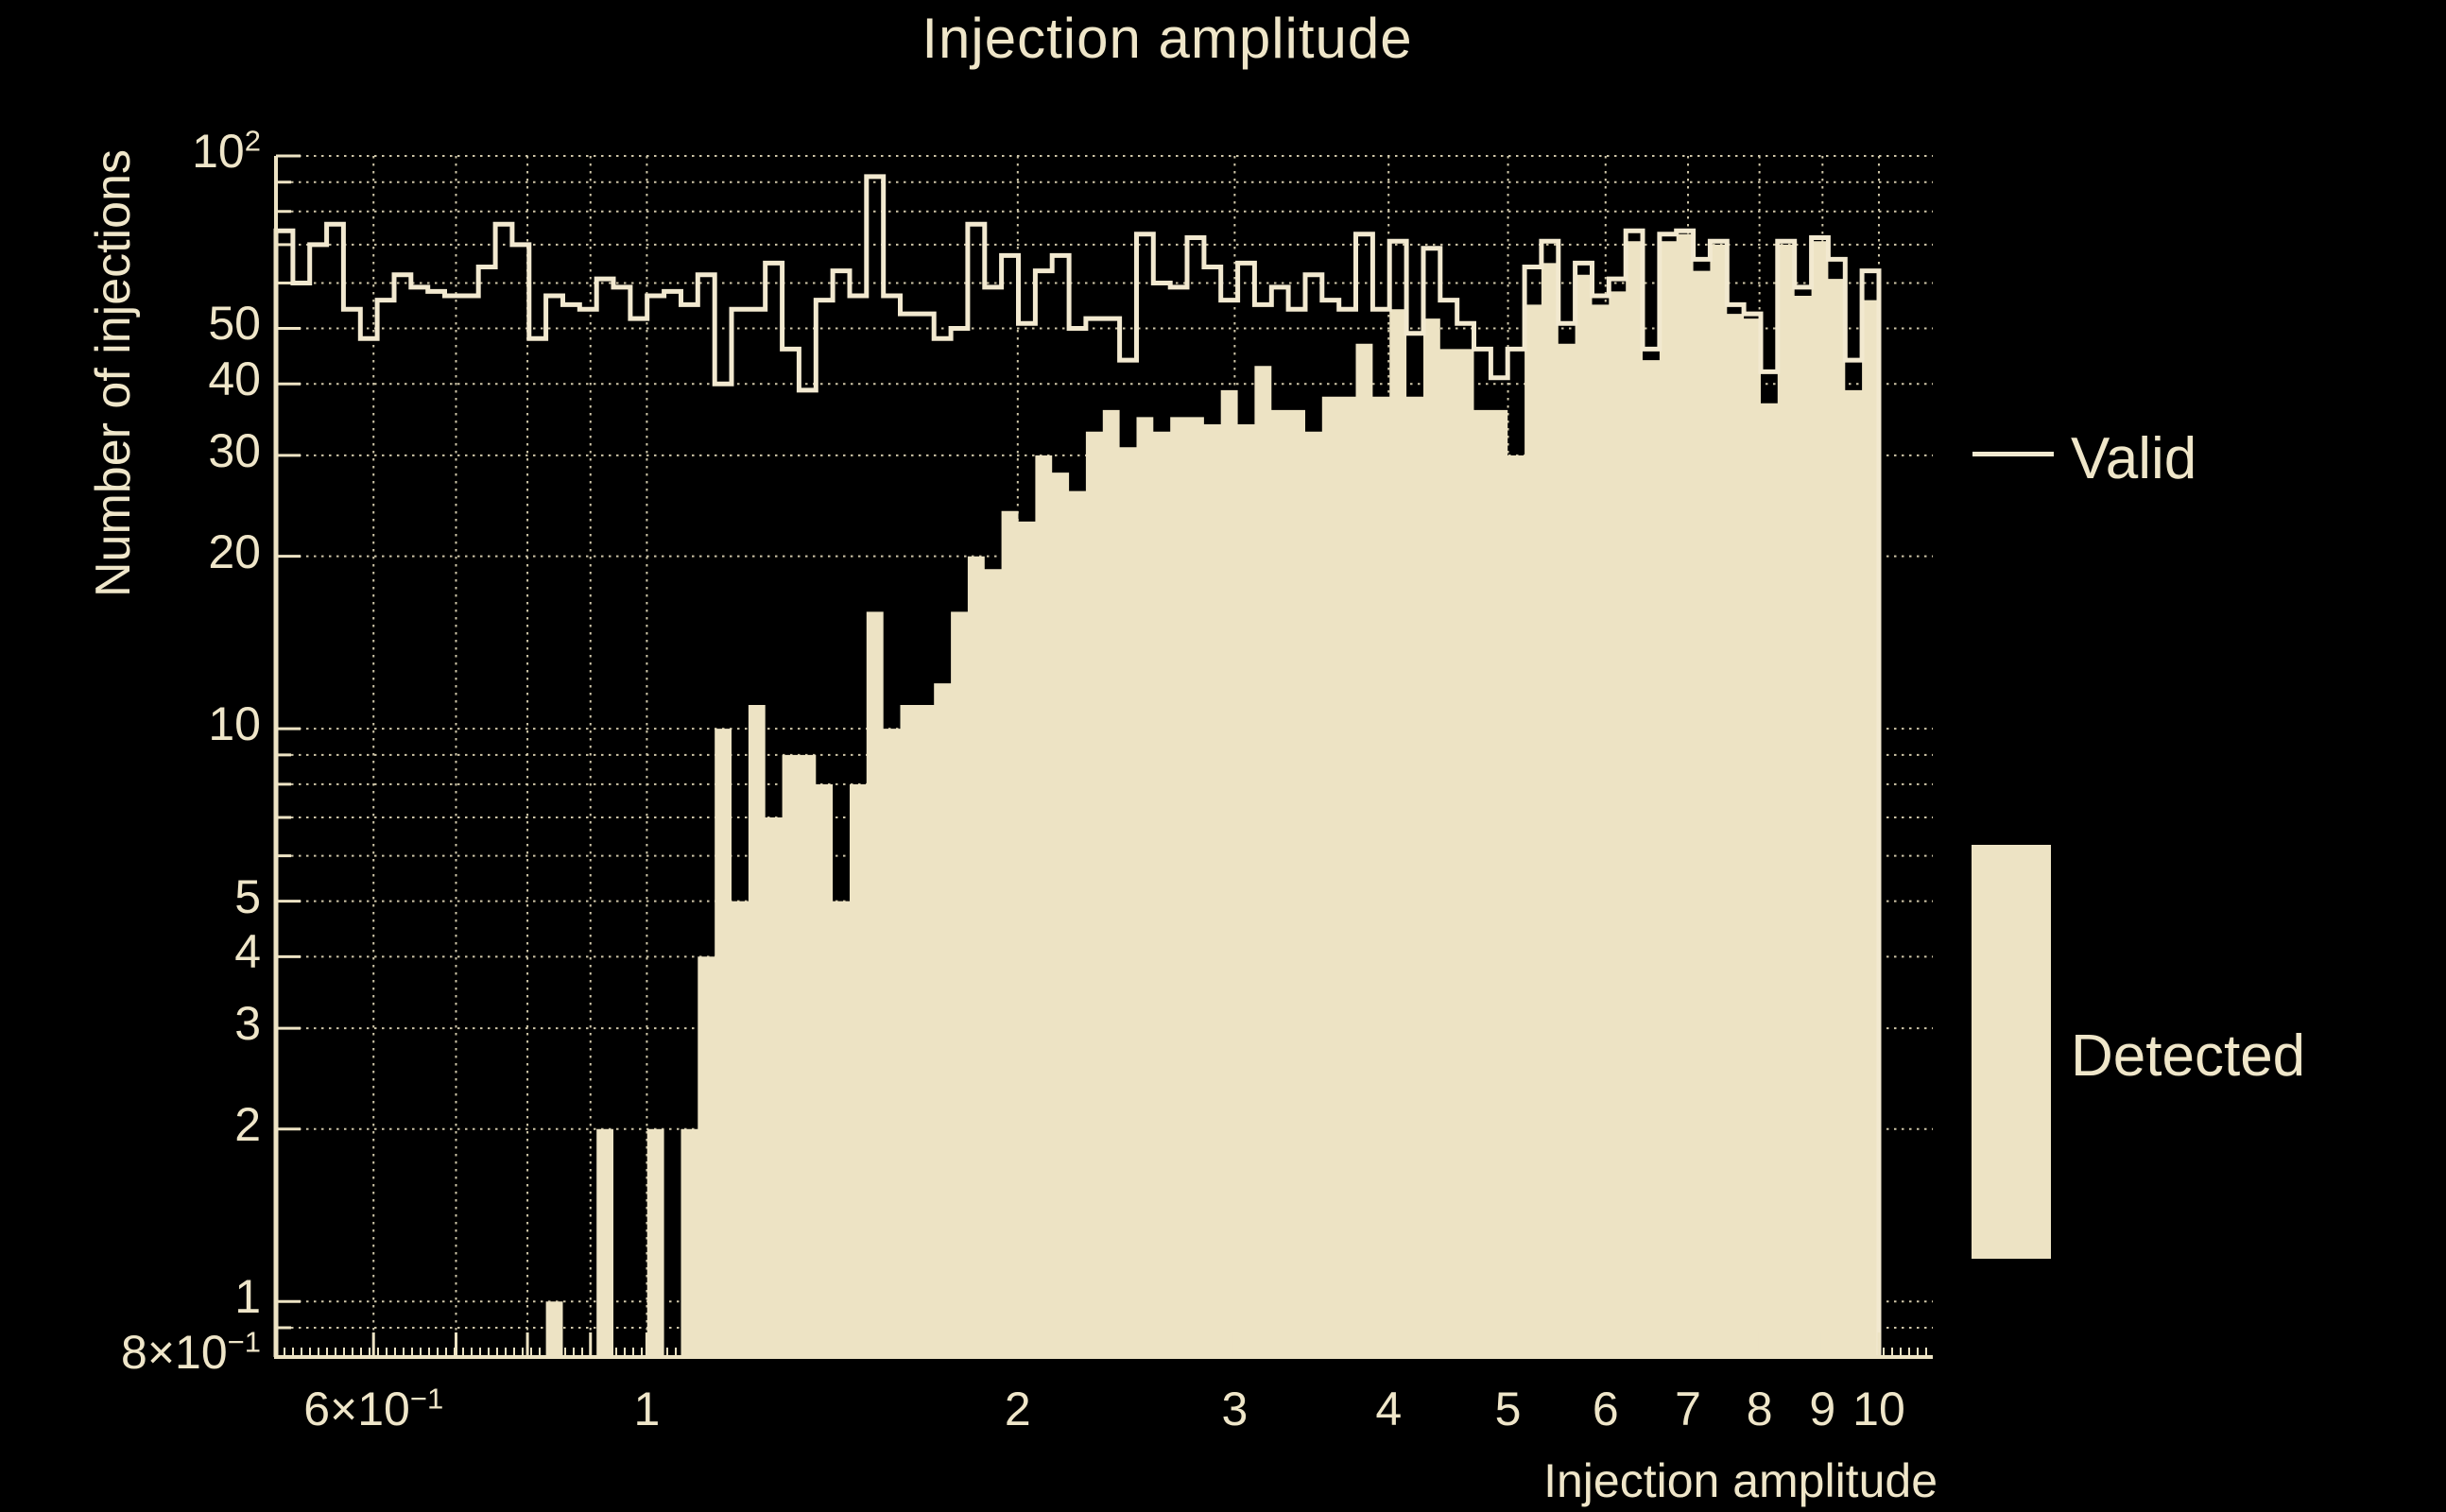  What do you see at coordinates (191, 1352) in the screenshot?
I see `y-tick-label: 8×10⁻¹` at bounding box center [191, 1352].